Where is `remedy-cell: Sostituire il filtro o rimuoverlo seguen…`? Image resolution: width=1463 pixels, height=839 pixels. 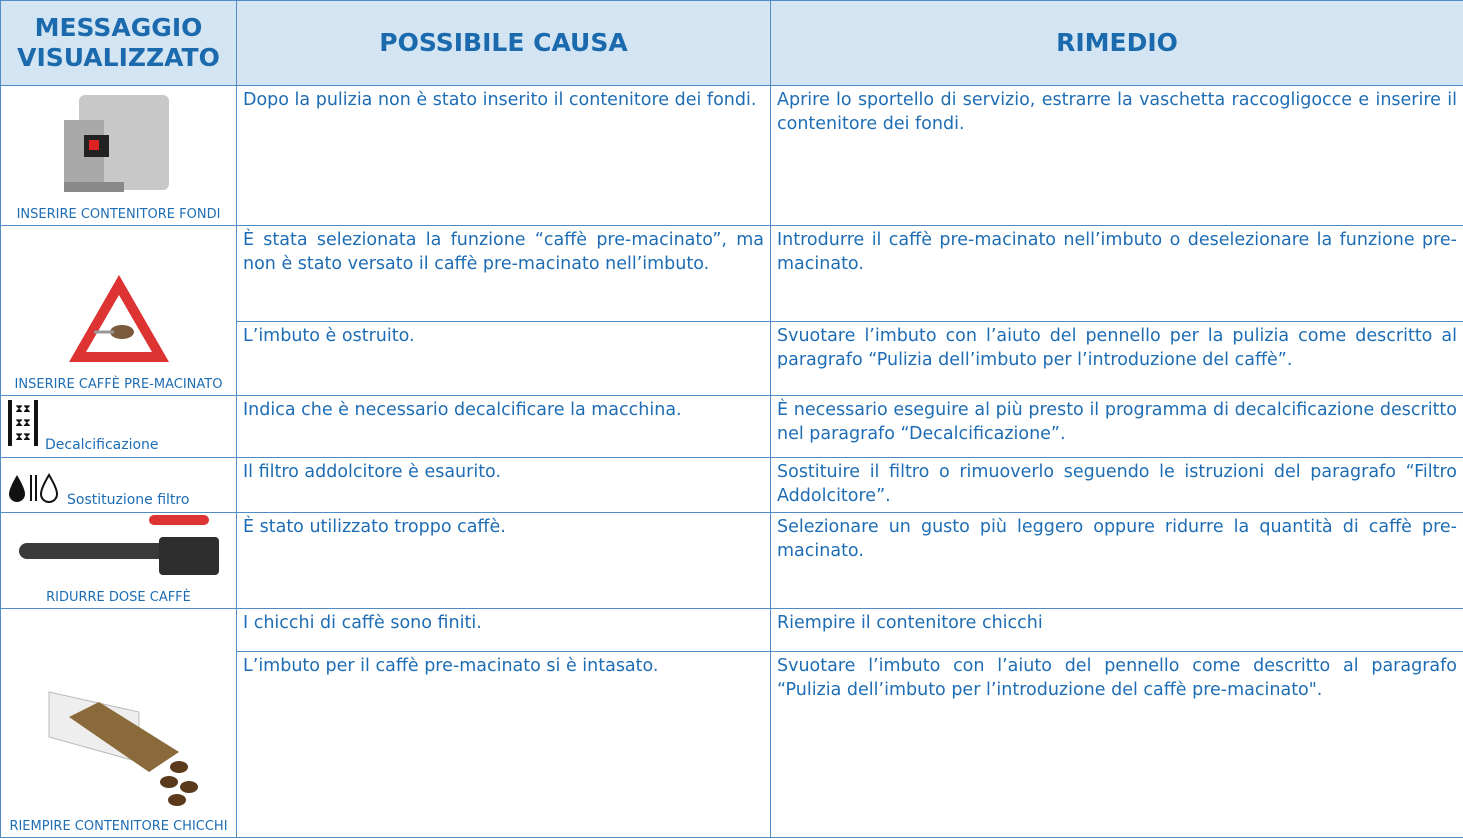 remedy-cell: Sostituire il filtro o rimuoverlo seguen… is located at coordinates (1116, 485).